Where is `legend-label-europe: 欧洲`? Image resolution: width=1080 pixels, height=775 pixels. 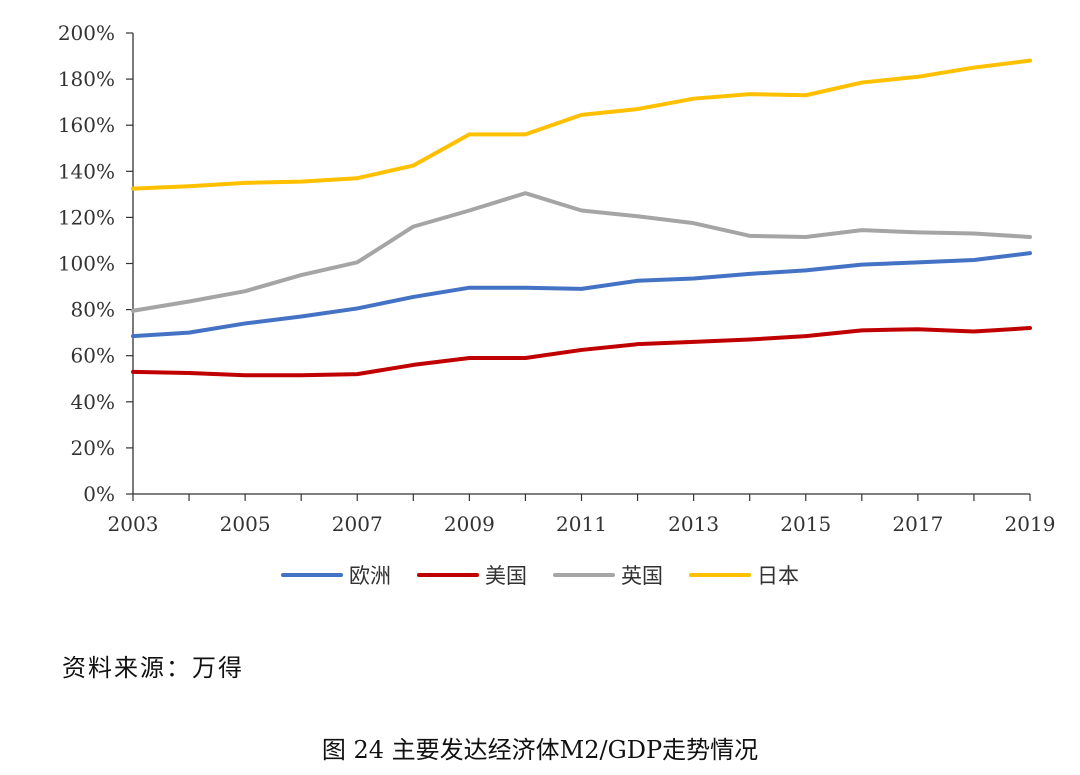 legend-label-europe: 欧洲 is located at coordinates (370, 576).